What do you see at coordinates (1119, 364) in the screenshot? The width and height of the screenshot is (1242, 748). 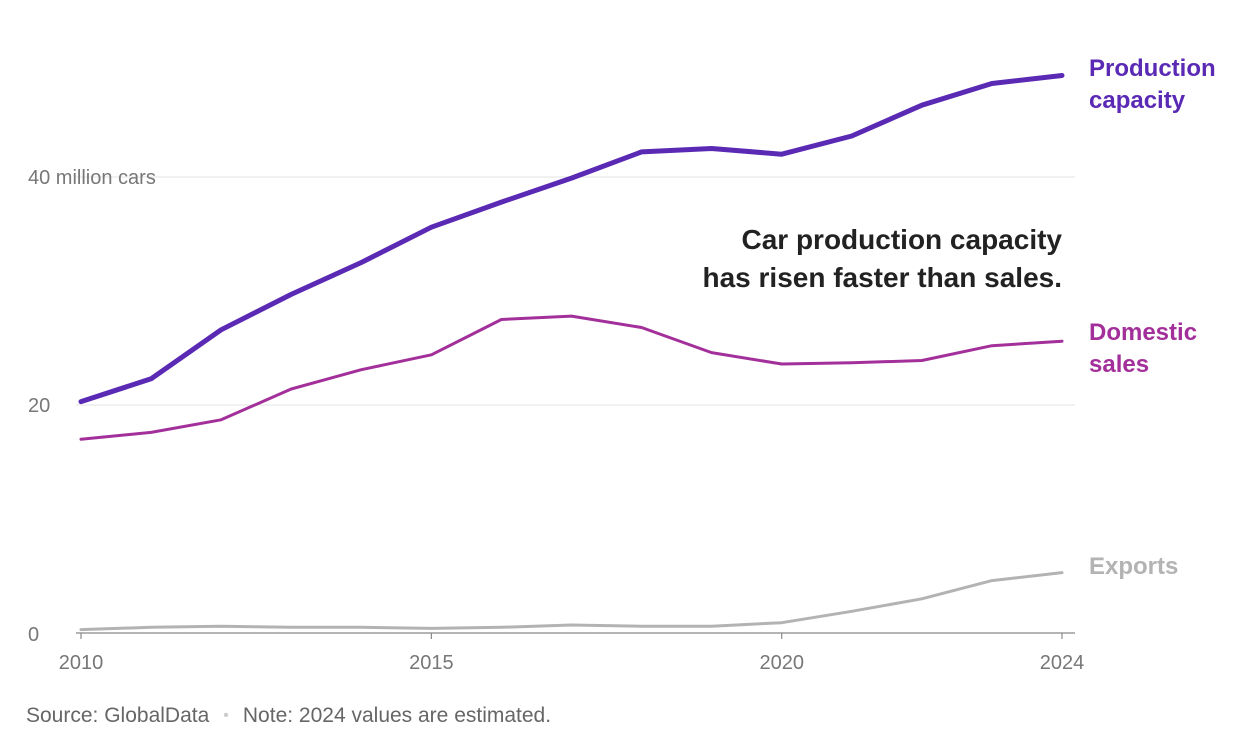 I see `series-label-domestic-sales-line-2: sales` at bounding box center [1119, 364].